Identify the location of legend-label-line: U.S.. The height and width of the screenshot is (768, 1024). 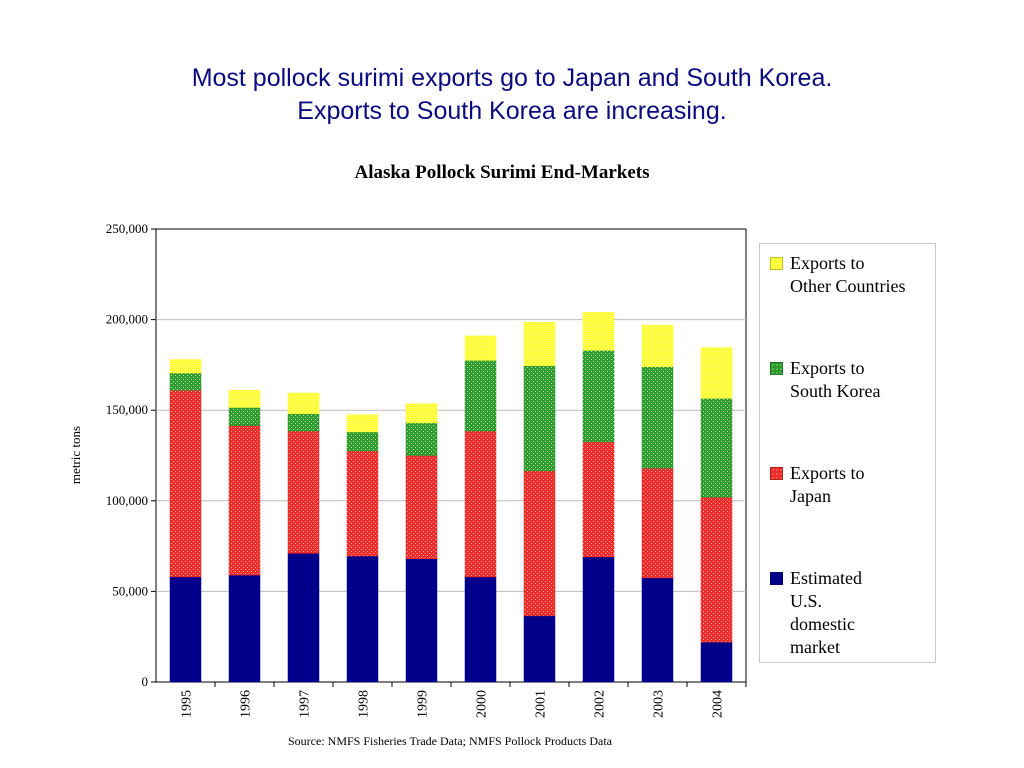
(806, 601).